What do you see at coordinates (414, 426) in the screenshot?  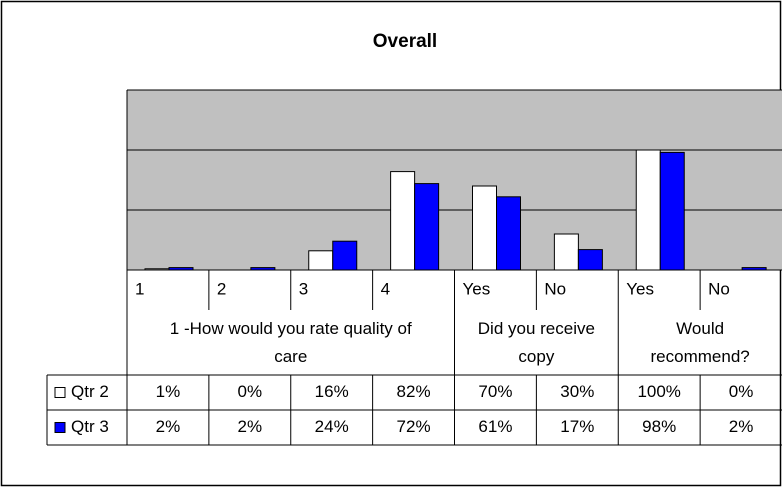 I see `value-label: 72%` at bounding box center [414, 426].